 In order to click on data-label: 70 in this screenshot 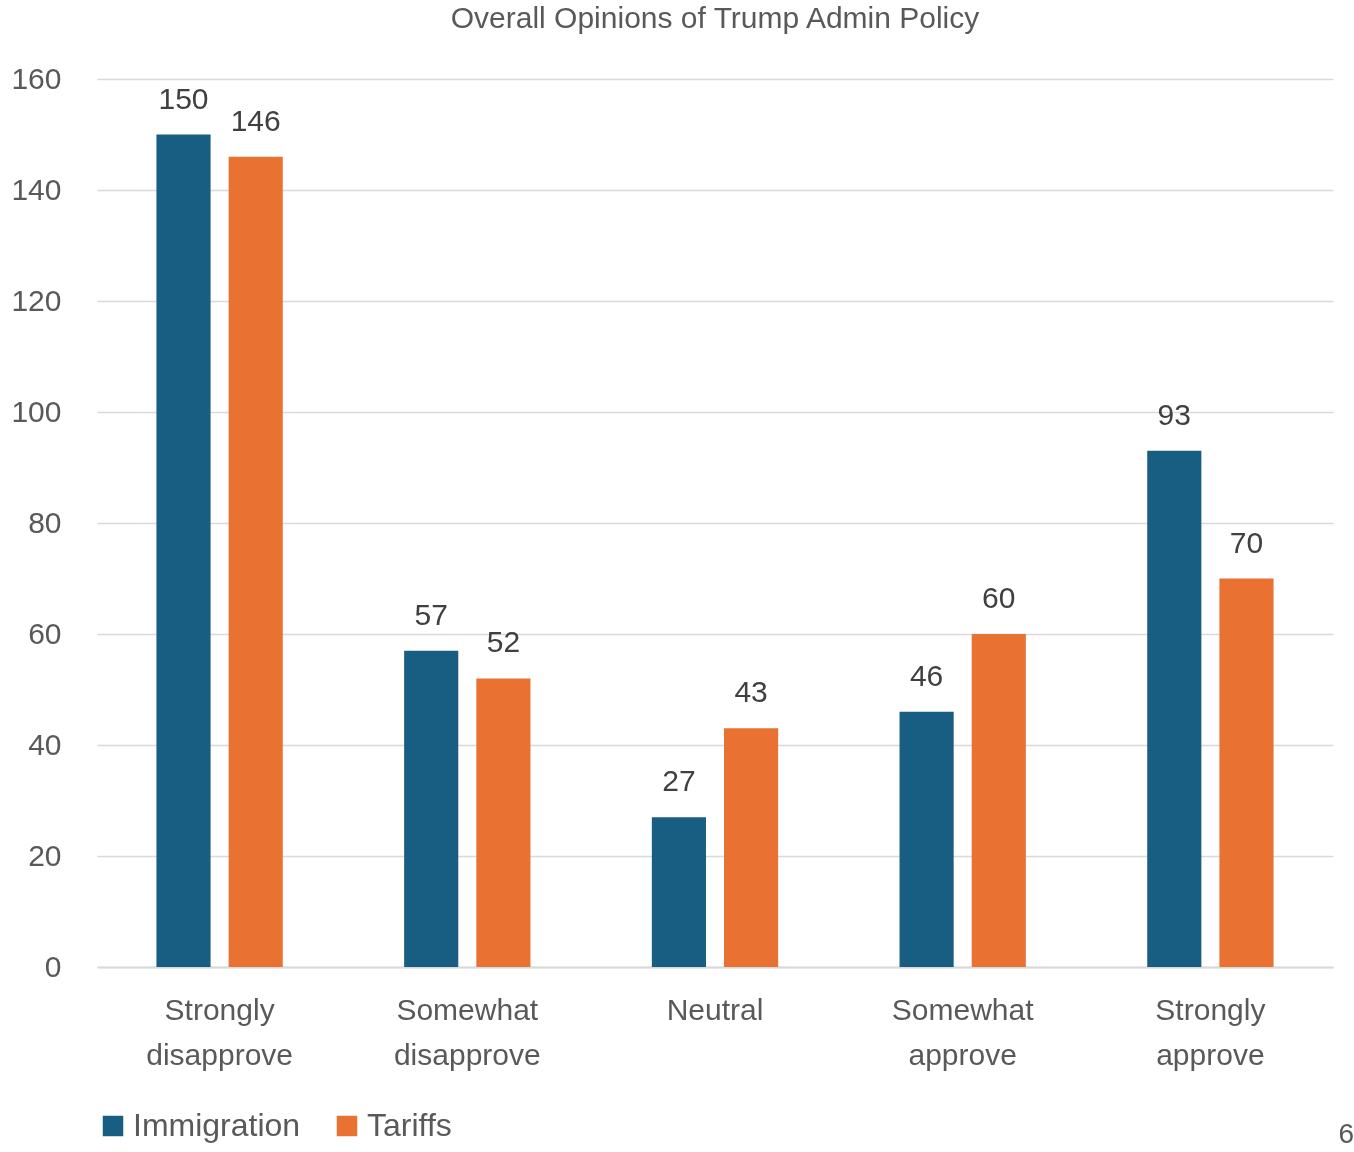, I will do `click(1246, 542)`.